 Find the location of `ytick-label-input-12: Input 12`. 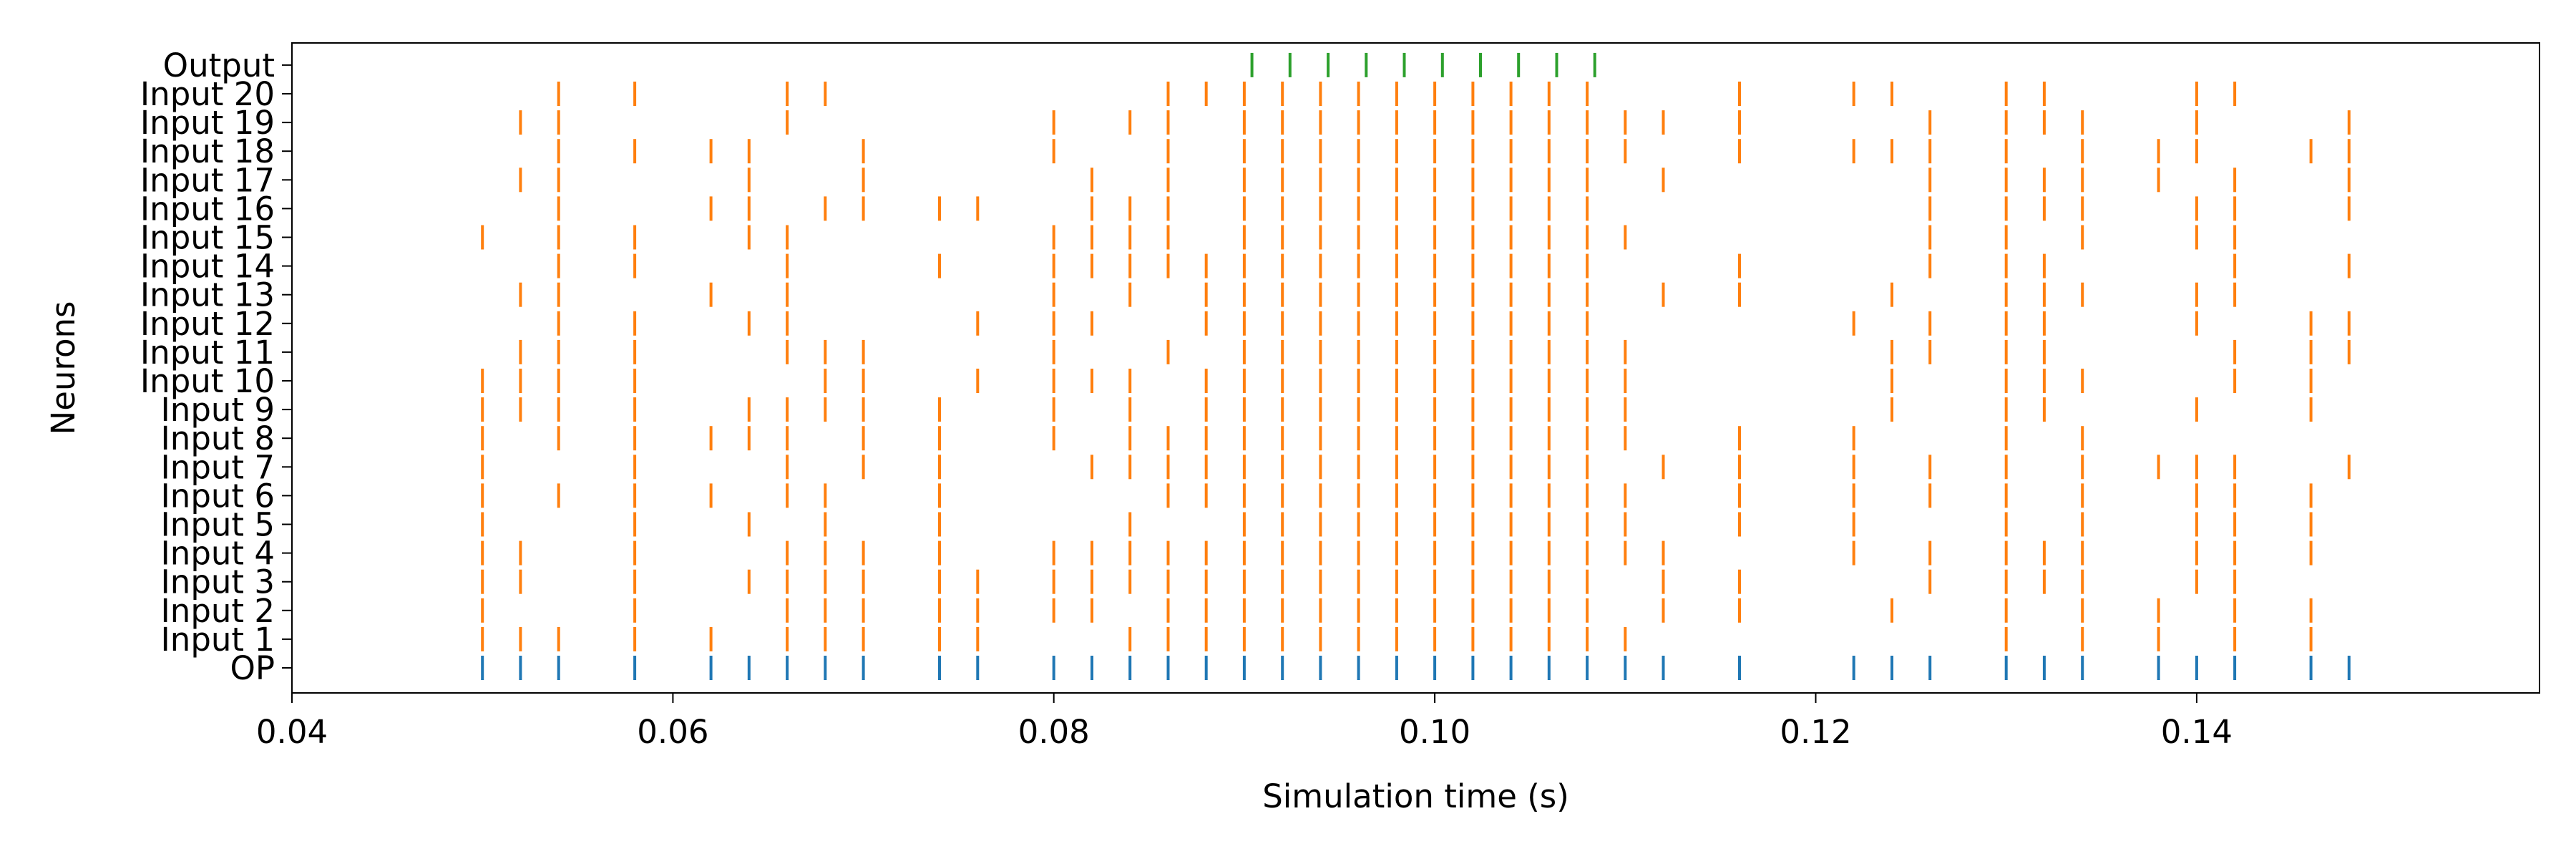

ytick-label-input-12: Input 12 is located at coordinates (208, 324).